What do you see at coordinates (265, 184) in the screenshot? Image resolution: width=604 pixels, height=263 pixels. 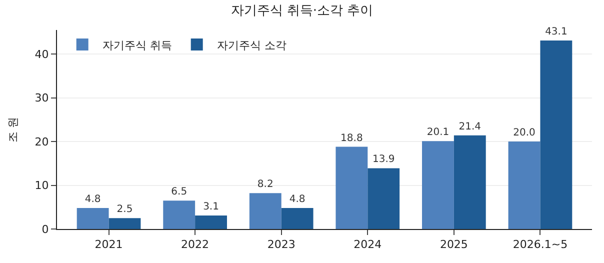 I see `data-label: 8.2` at bounding box center [265, 184].